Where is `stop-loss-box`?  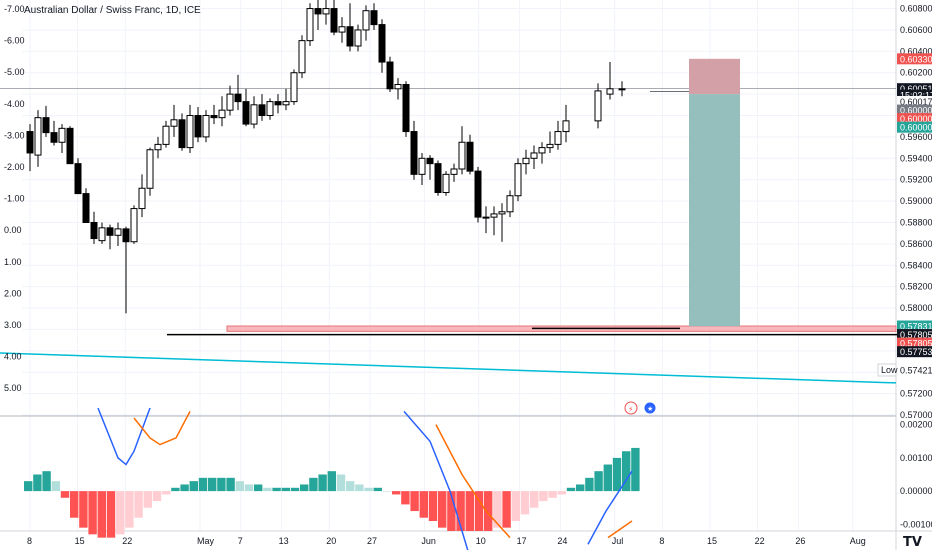 stop-loss-box is located at coordinates (714, 76).